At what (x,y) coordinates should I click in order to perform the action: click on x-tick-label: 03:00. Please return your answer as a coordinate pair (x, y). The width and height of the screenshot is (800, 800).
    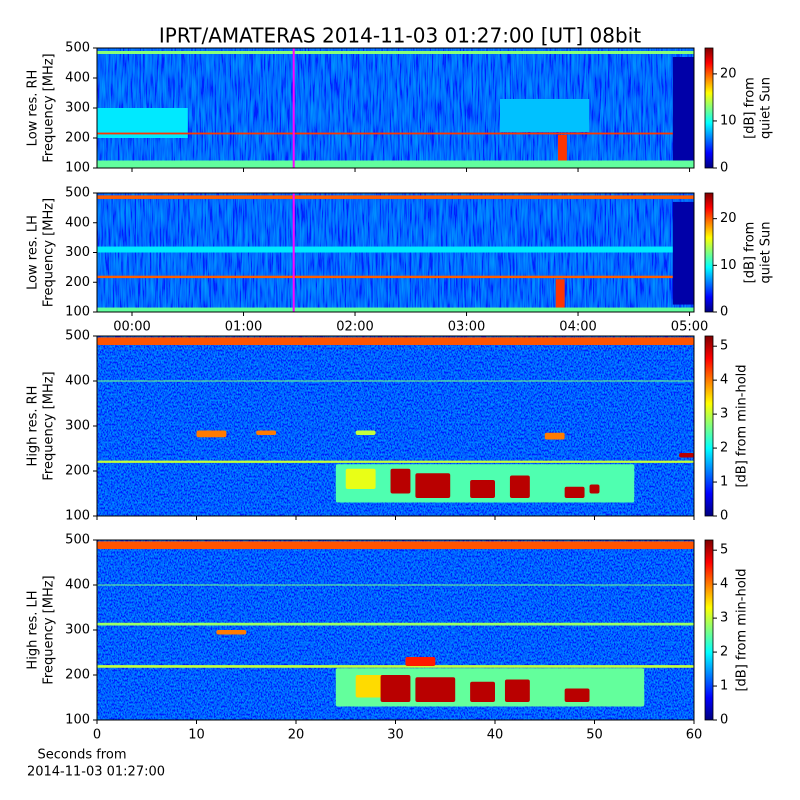
    Looking at the image, I should click on (466, 327).